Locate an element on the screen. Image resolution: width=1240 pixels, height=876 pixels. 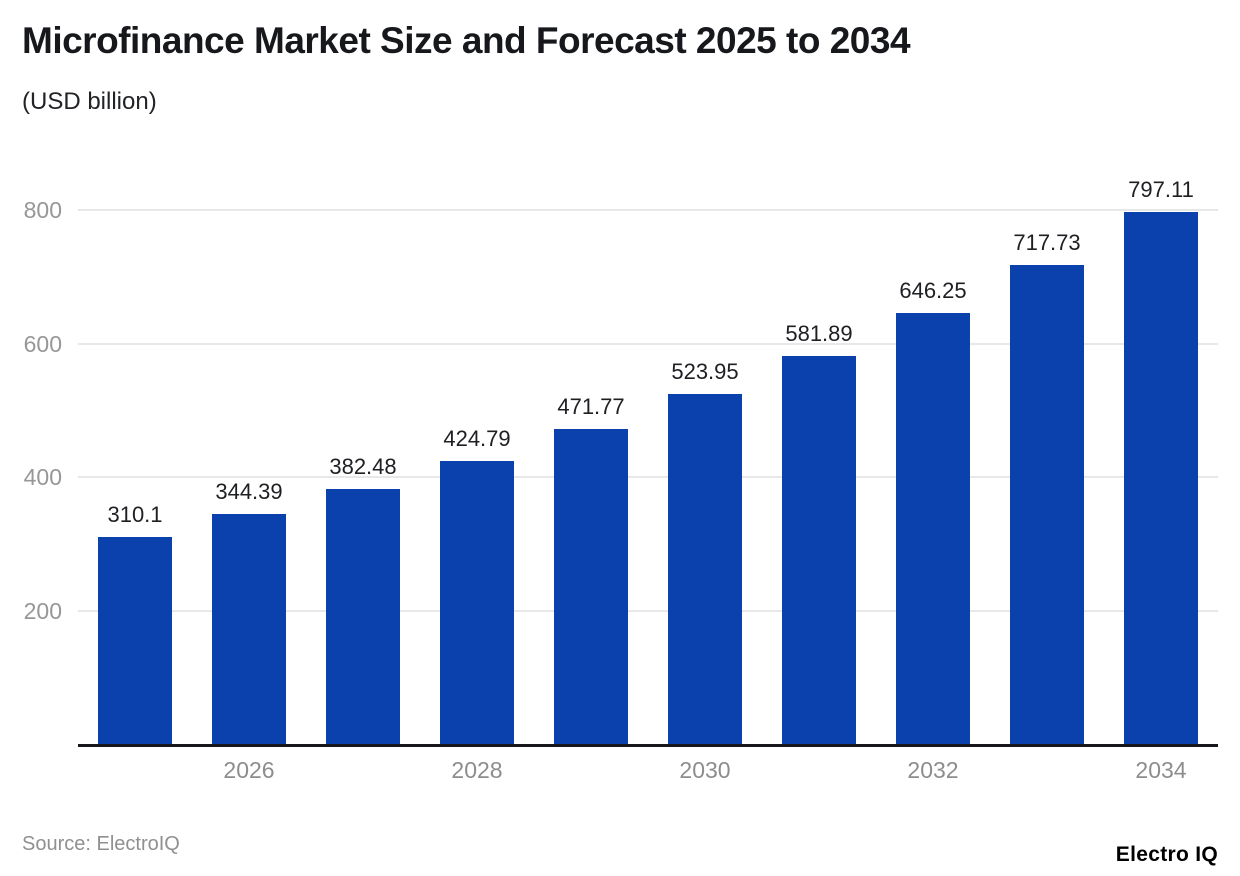
x-tick-label-2026: 2026 is located at coordinates (249, 770).